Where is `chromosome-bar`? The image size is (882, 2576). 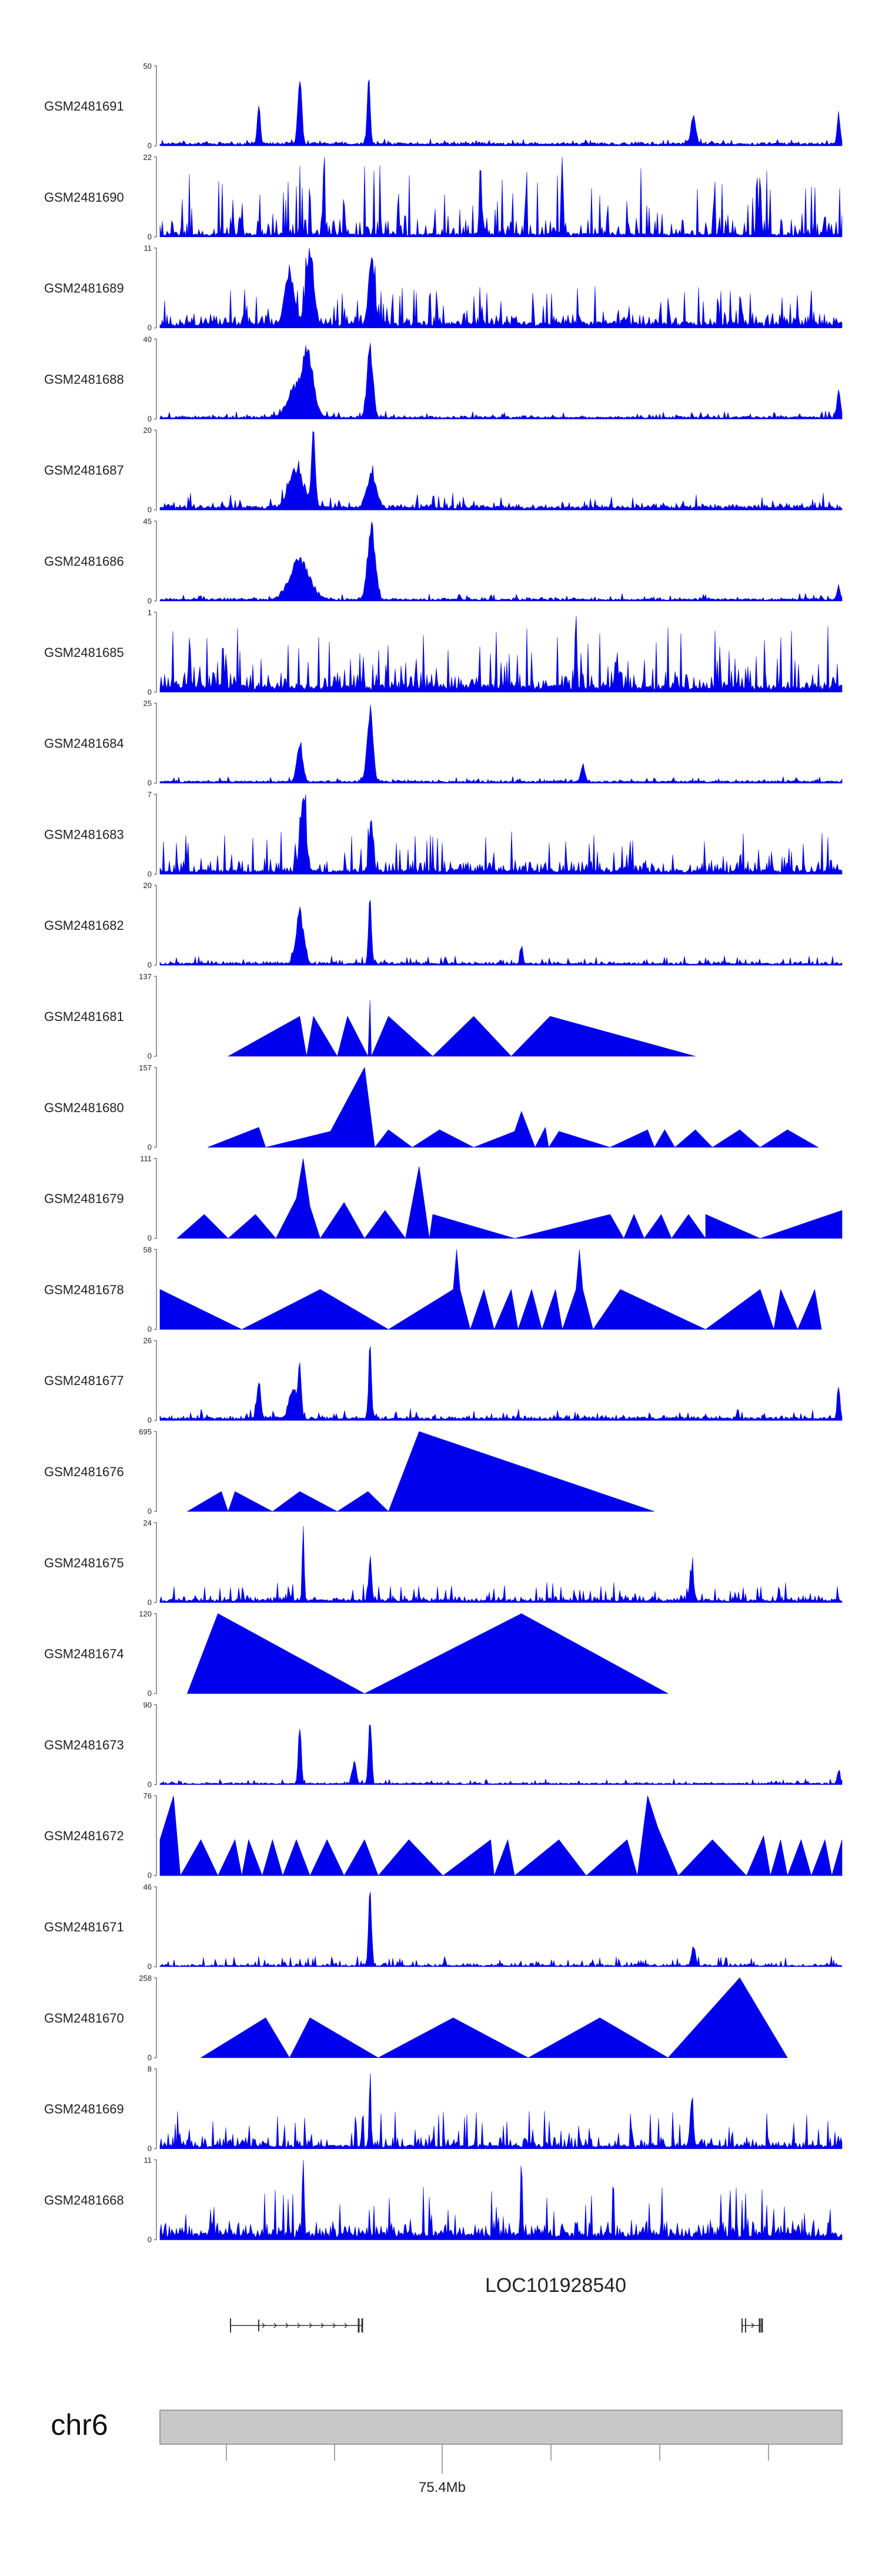 chromosome-bar is located at coordinates (501, 2427).